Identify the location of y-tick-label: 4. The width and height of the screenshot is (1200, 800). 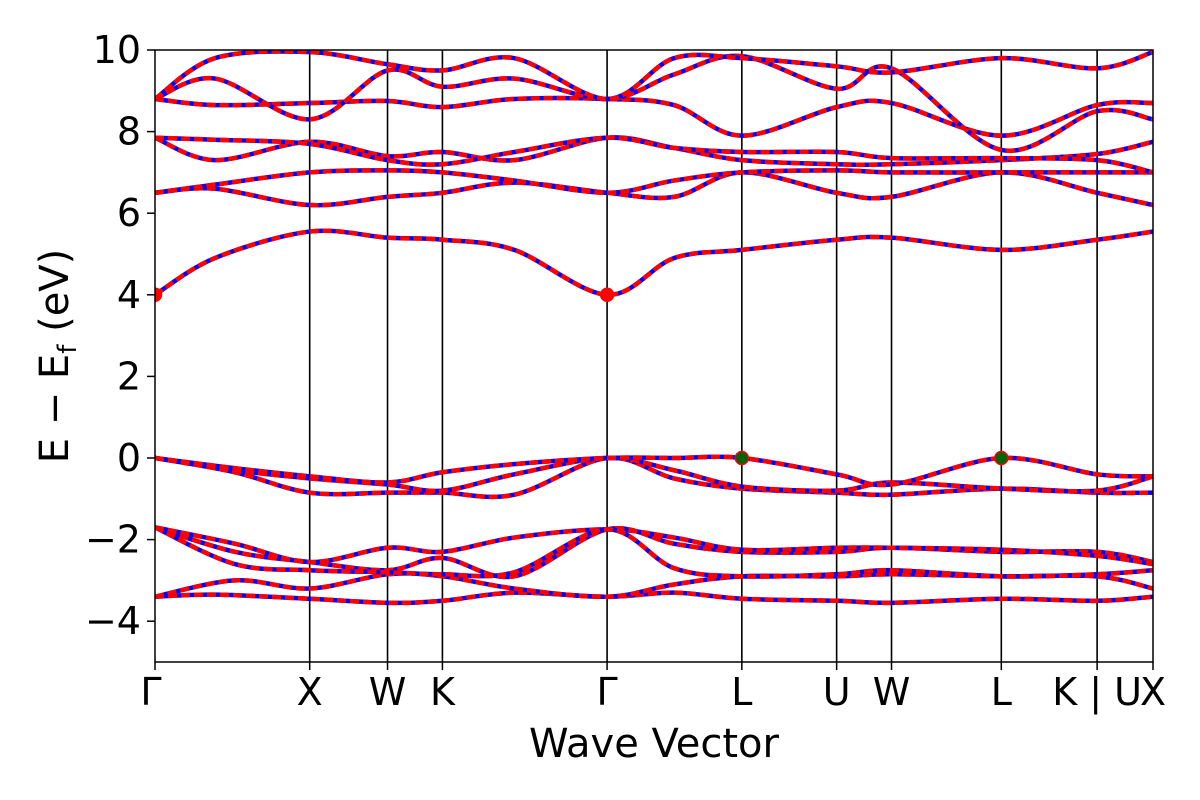
(129, 295).